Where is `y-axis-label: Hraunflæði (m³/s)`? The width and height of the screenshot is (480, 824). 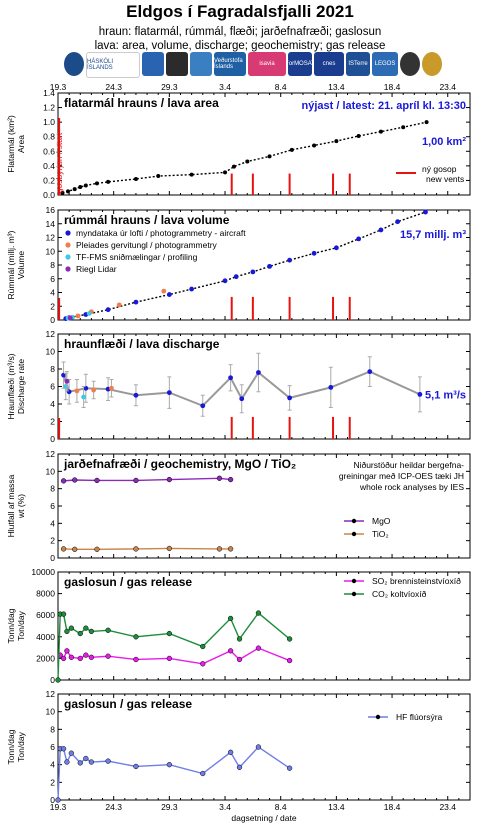
y-axis-label: Hraunflæði (m³/s) is located at coordinates (11, 386).